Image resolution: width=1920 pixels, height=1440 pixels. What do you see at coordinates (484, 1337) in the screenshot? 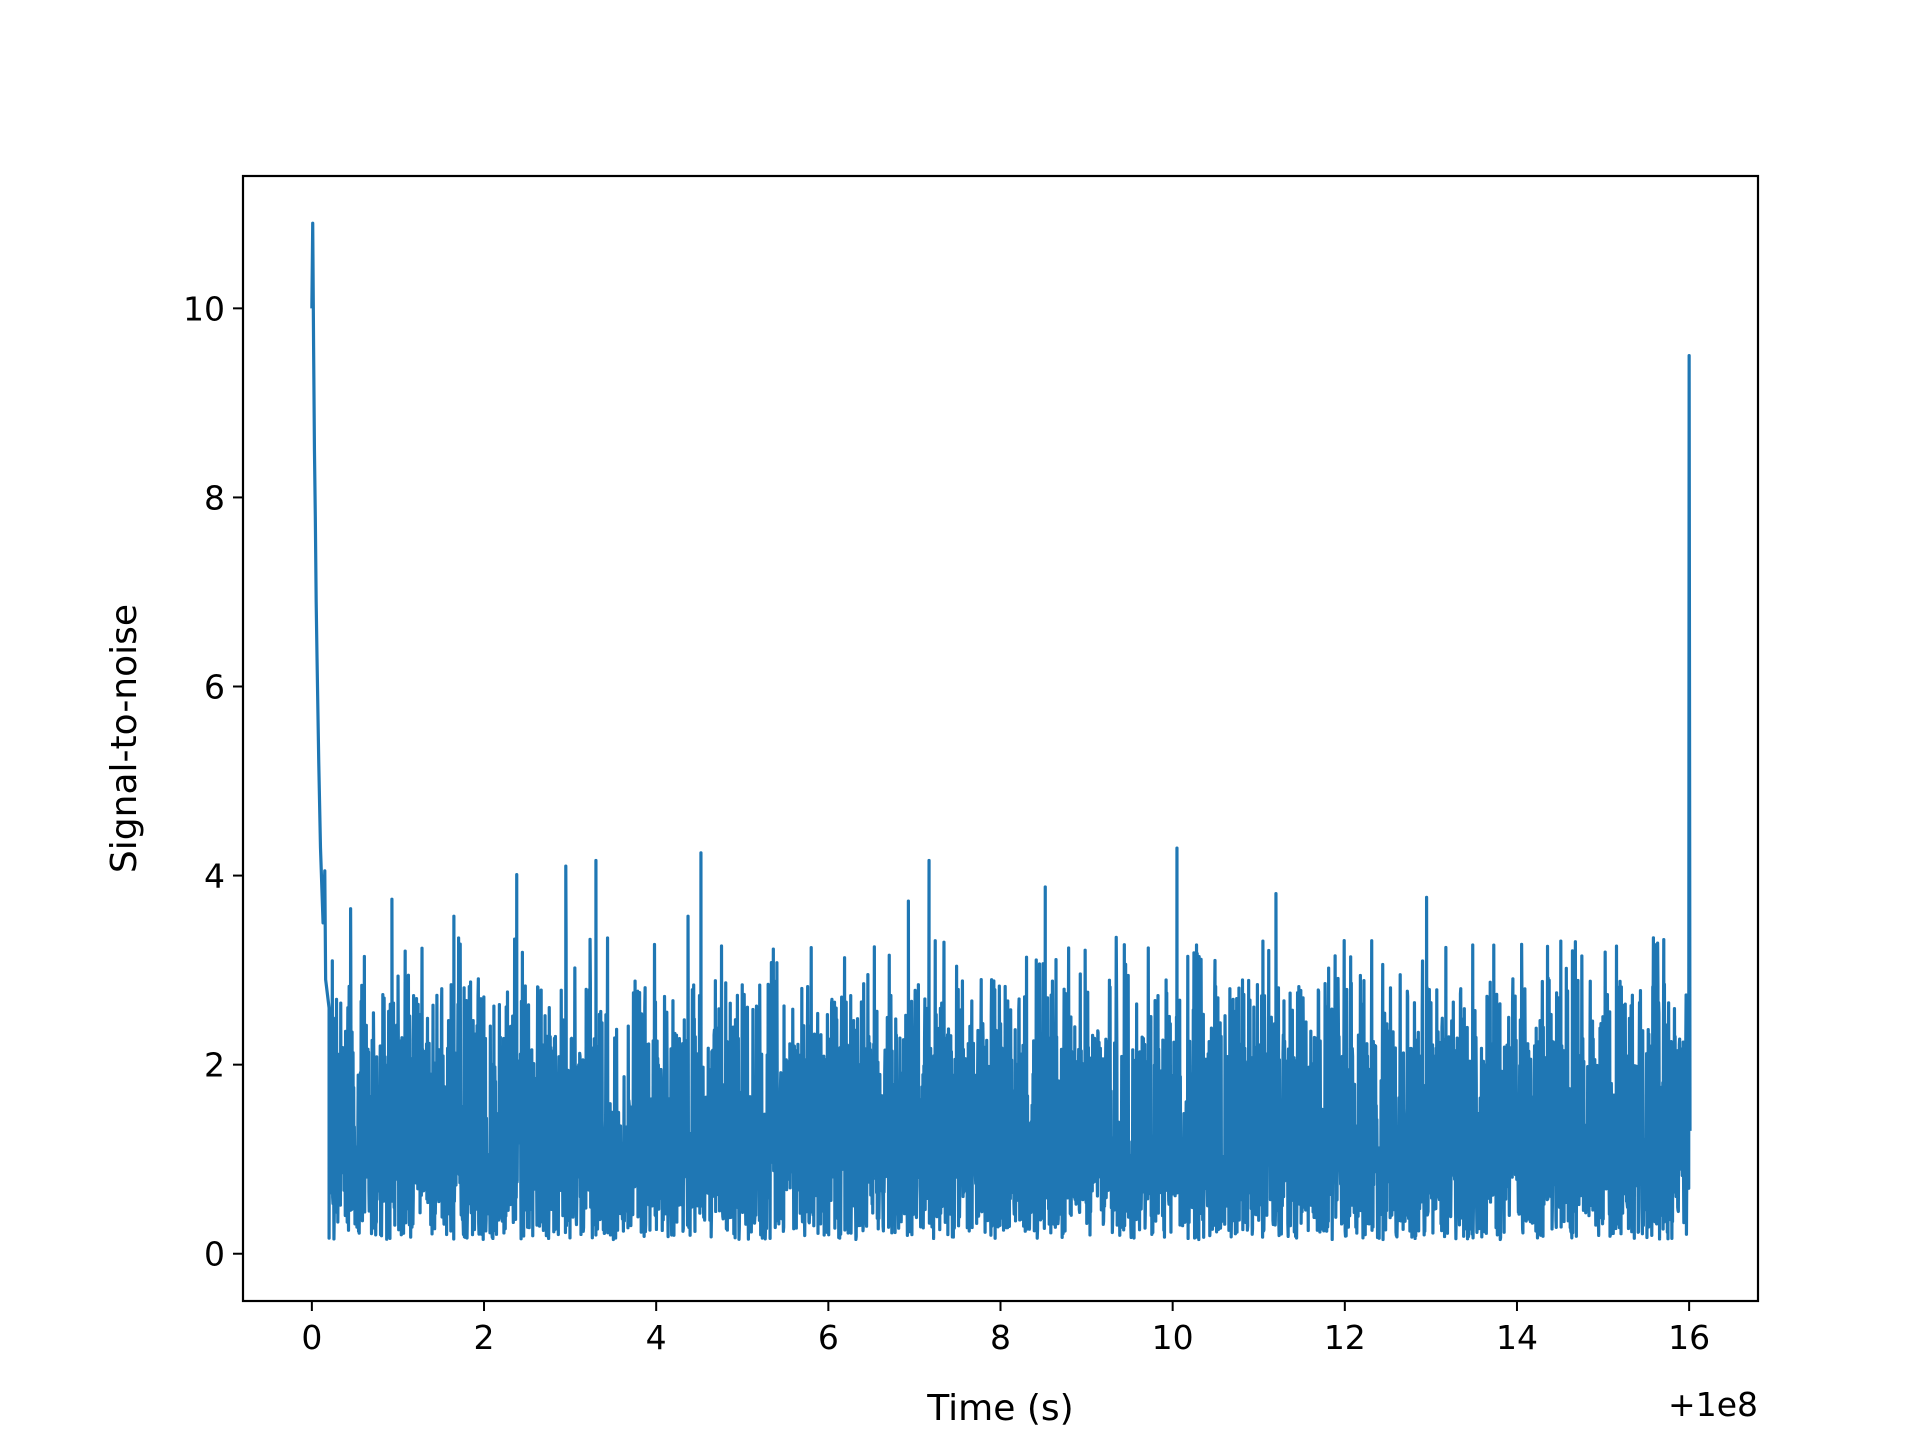
I see `x-tick-label: 2` at bounding box center [484, 1337].